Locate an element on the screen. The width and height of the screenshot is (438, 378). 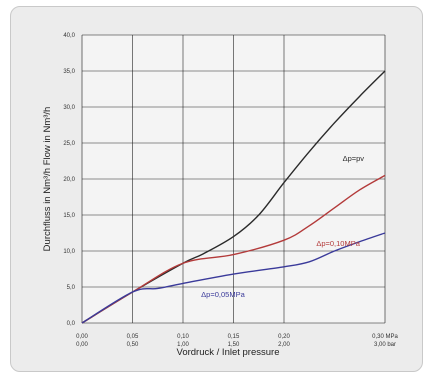
y-tick-label: 15,0 is located at coordinates (69, 216).